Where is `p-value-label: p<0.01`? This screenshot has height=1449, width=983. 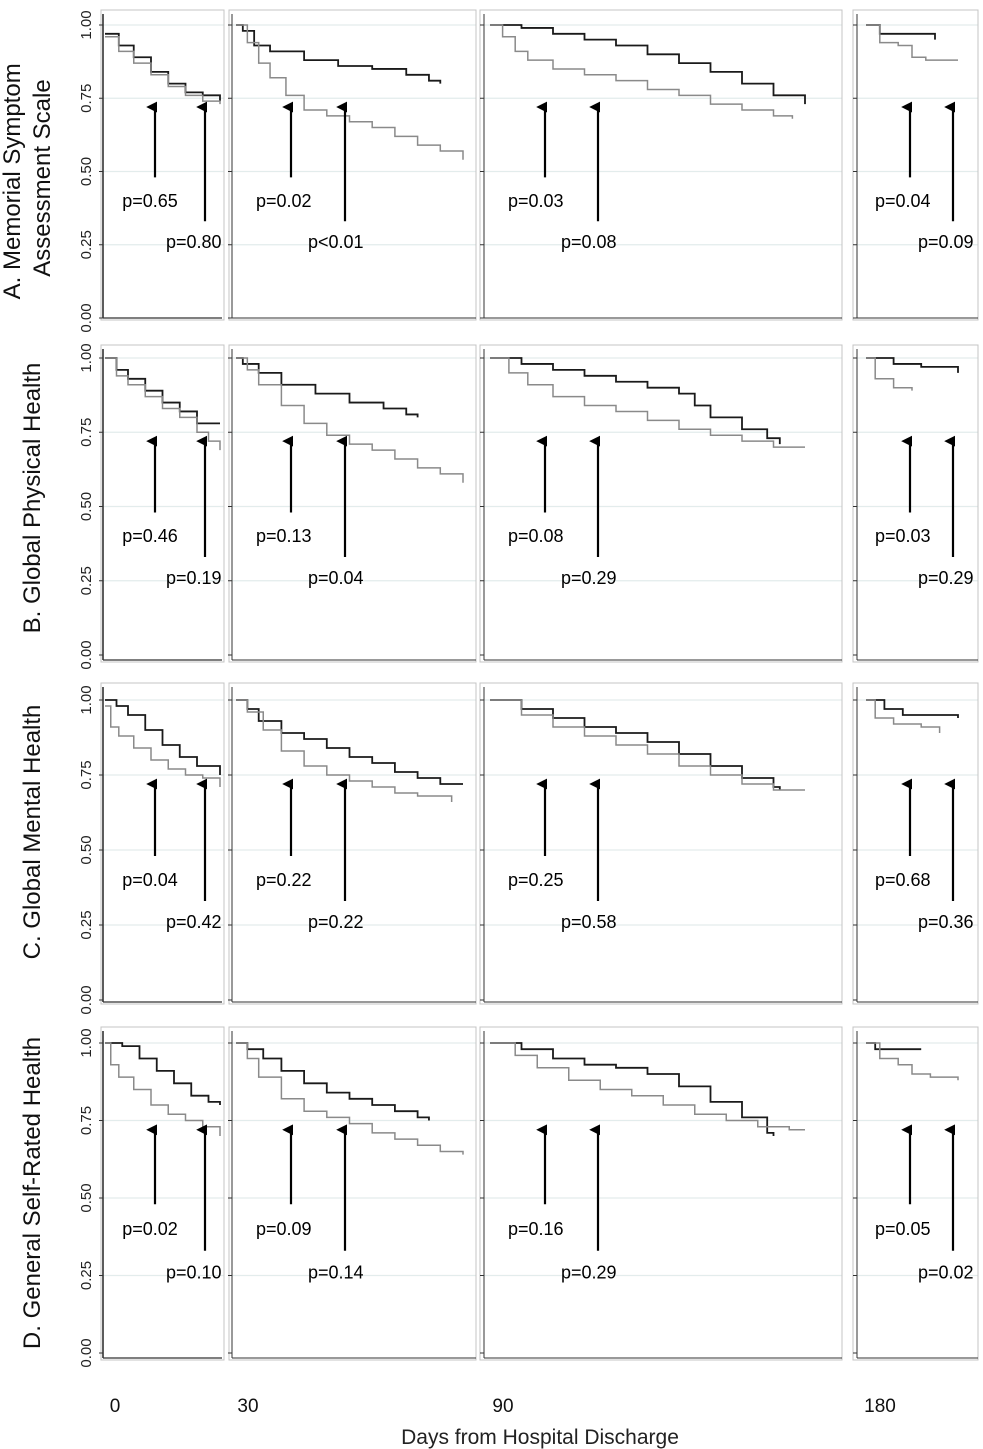 p-value-label: p<0.01 is located at coordinates (336, 242).